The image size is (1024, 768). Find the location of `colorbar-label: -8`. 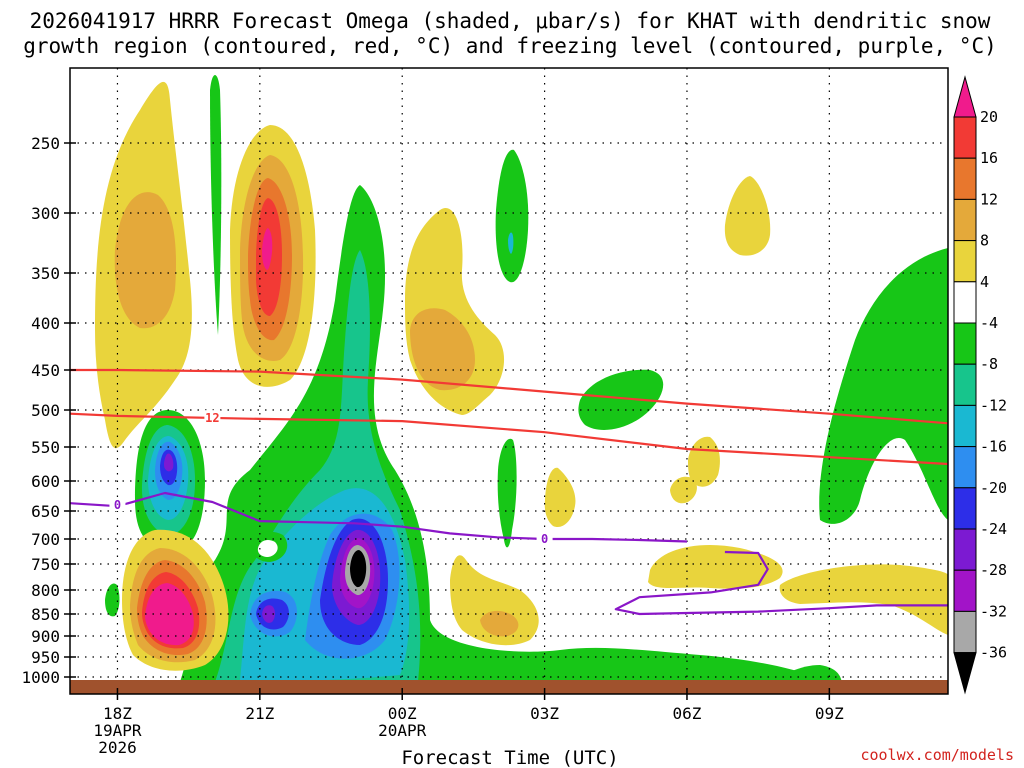

colorbar-label: -8 is located at coordinates (989, 364).